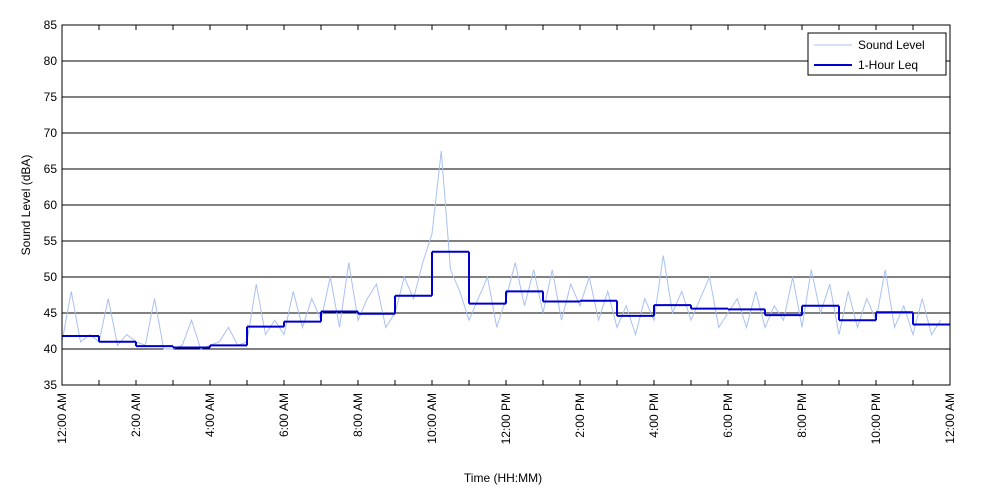 Image resolution: width=1000 pixels, height=500 pixels. Describe the element at coordinates (51, 169) in the screenshot. I see `y-tick-label: 65` at that location.